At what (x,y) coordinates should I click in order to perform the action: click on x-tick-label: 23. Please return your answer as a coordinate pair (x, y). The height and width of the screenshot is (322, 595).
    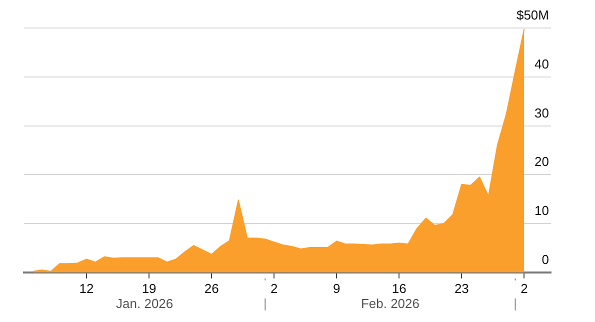
    Looking at the image, I should click on (461, 288).